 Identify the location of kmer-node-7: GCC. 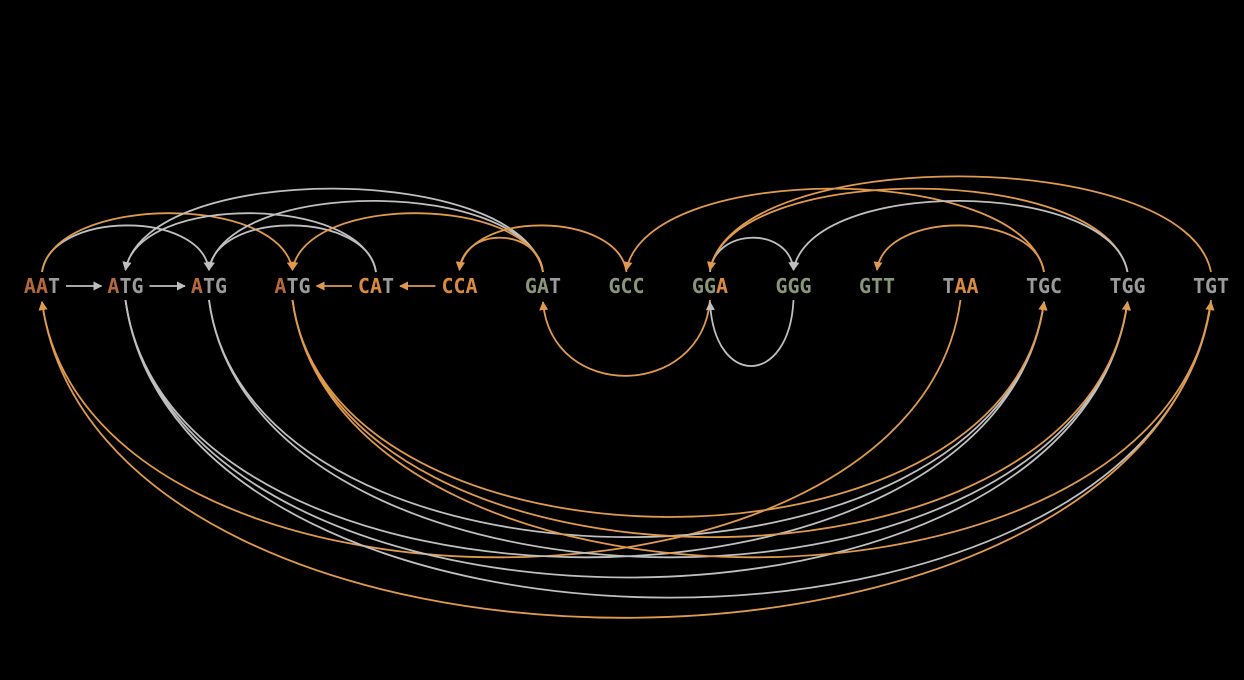
(626, 286).